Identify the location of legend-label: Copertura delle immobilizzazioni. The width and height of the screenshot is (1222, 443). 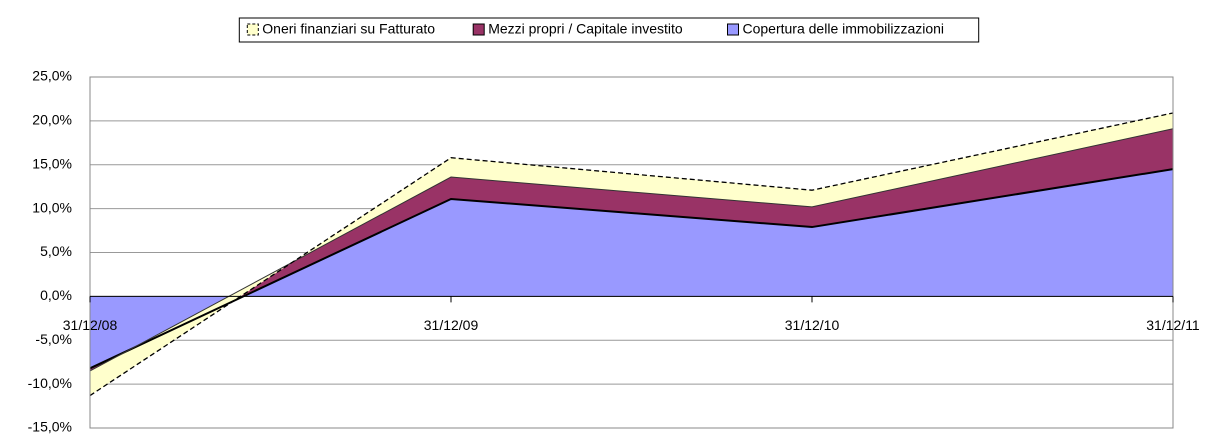
(844, 29).